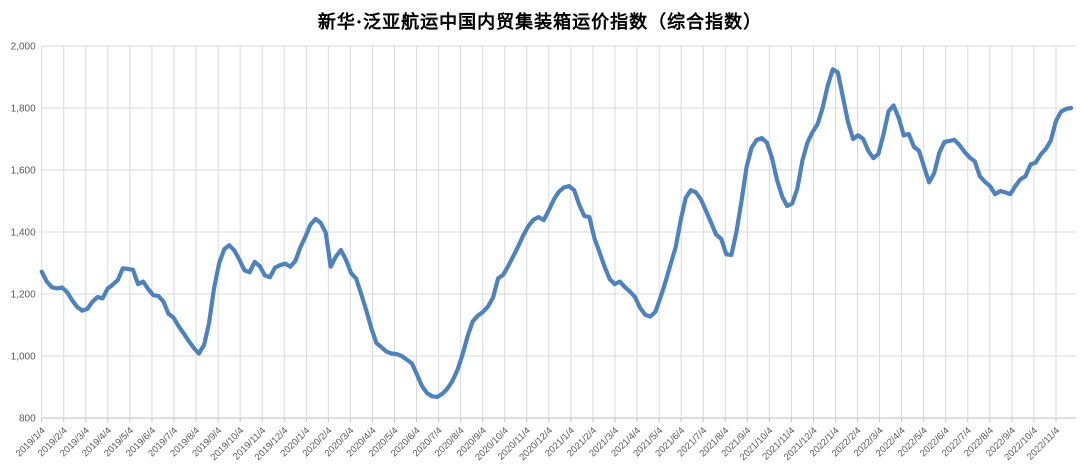  I want to click on y-tick-labels: 800 1,000 1,200 1,400 1,600 1,800 2,000, so click(23, 233).